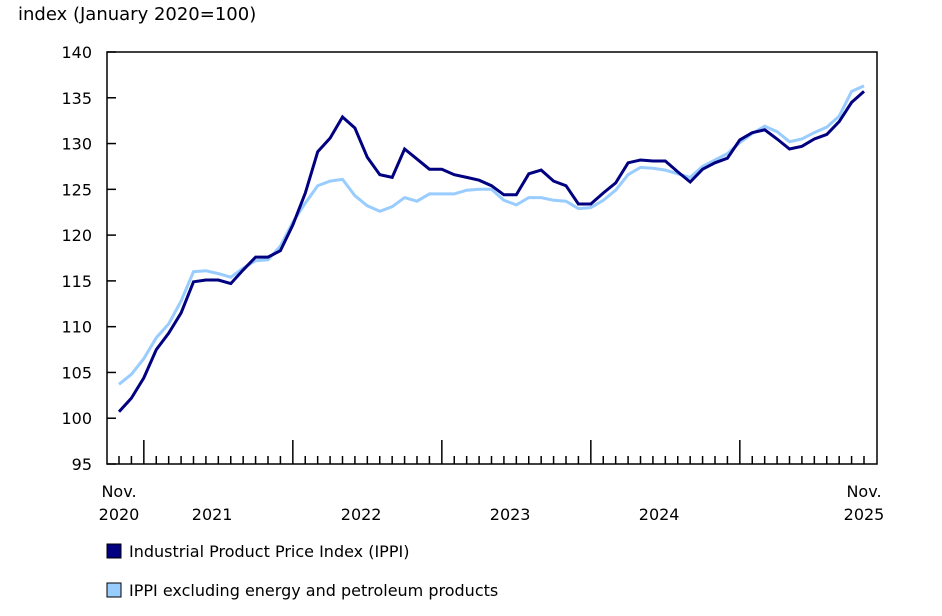 Image resolution: width=942 pixels, height=616 pixels. I want to click on y-tick-label: 105, so click(76, 372).